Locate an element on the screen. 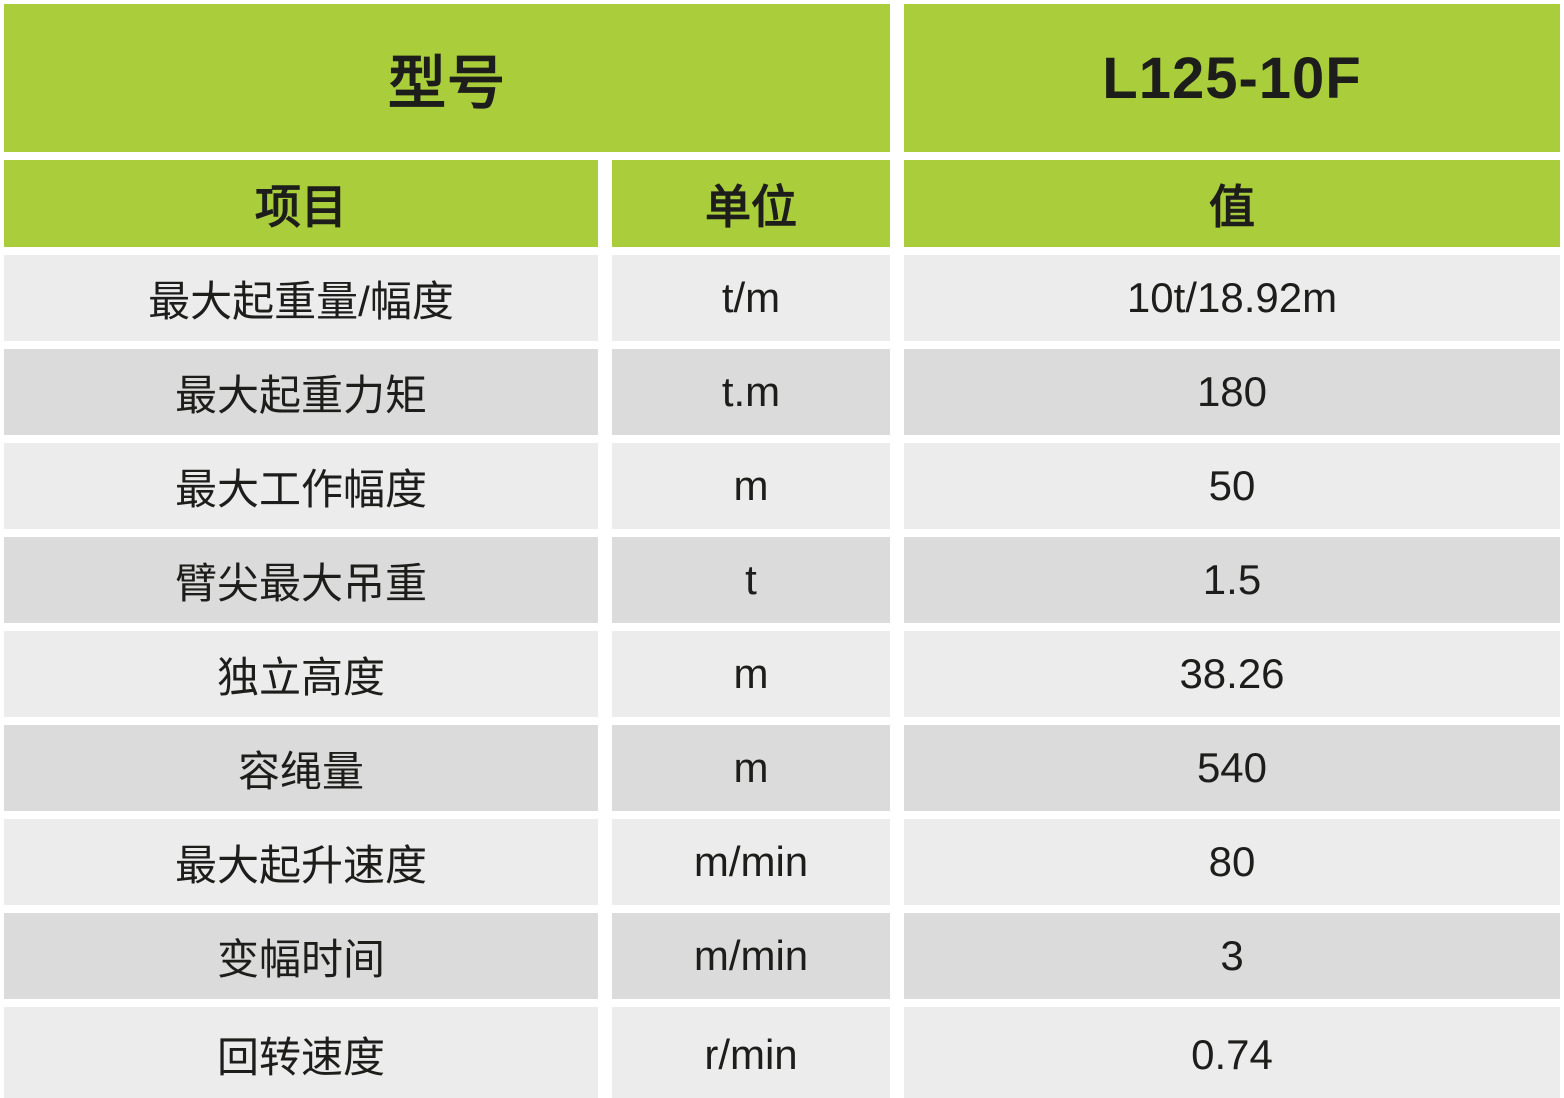 The width and height of the screenshot is (1564, 1098). spec-row-value-cell: 180 is located at coordinates (1232, 392).